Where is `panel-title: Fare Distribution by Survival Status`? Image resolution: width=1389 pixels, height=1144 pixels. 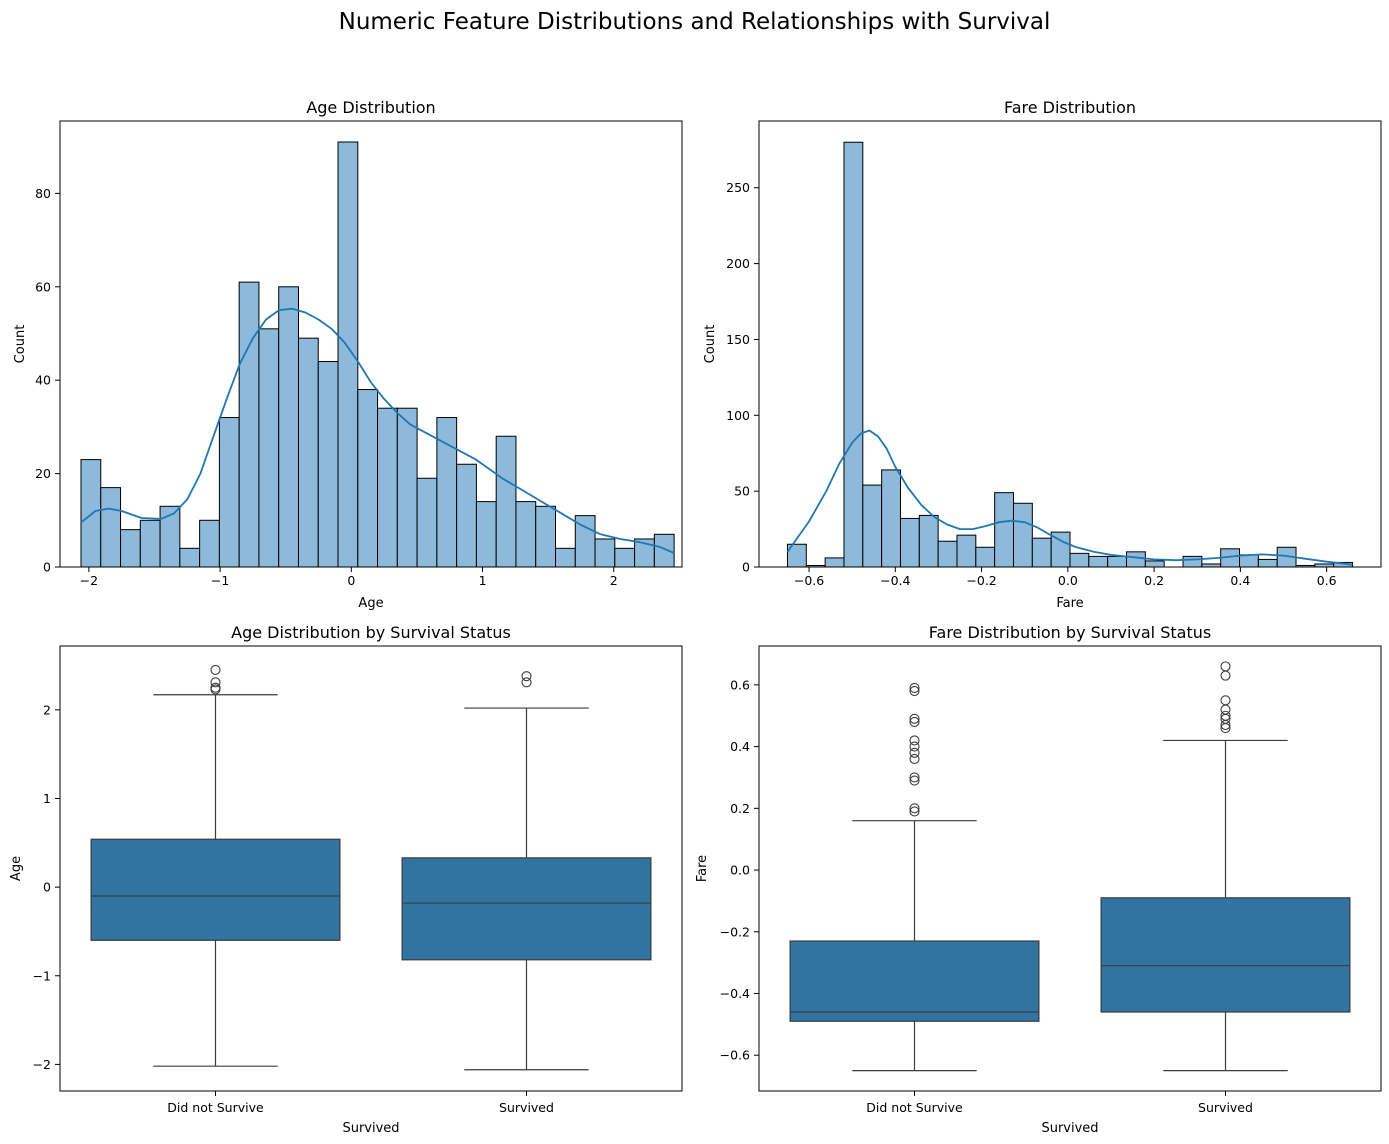 panel-title: Fare Distribution by Survival Status is located at coordinates (1070, 632).